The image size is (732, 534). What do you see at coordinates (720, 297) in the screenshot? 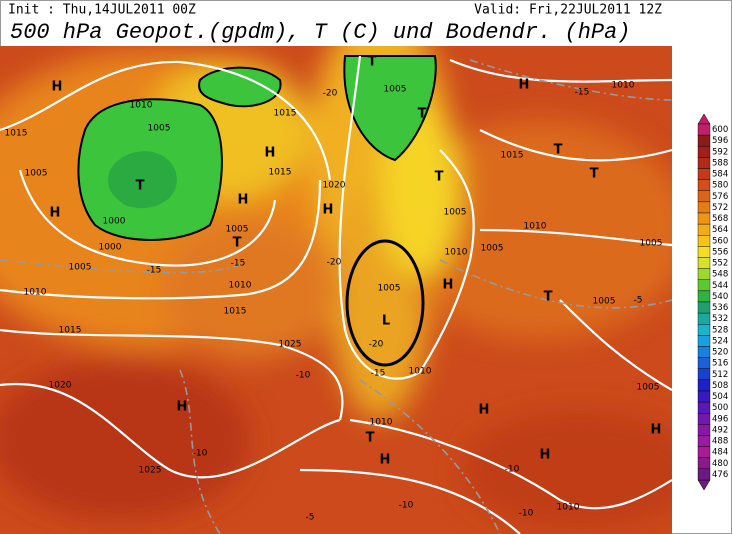
I see `colorbar-label: 540` at bounding box center [720, 297].